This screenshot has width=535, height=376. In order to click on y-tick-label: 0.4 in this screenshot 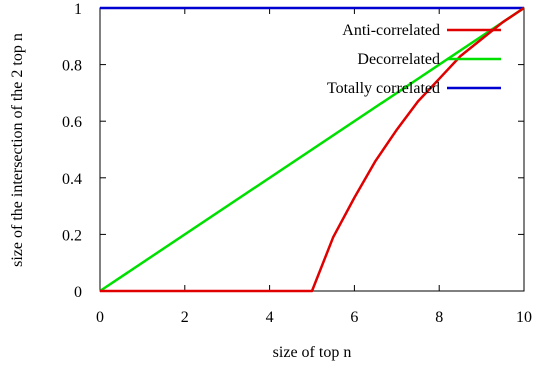, I will do `click(72, 179)`.